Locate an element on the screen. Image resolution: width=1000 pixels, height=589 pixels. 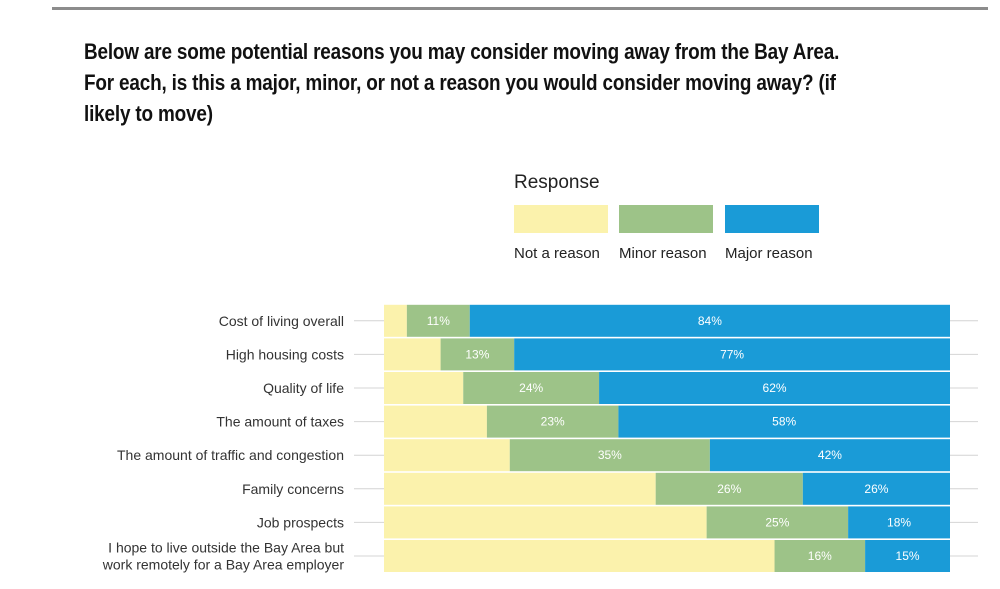
legend-item-minor-reason: Minor reason is located at coordinates (666, 233).